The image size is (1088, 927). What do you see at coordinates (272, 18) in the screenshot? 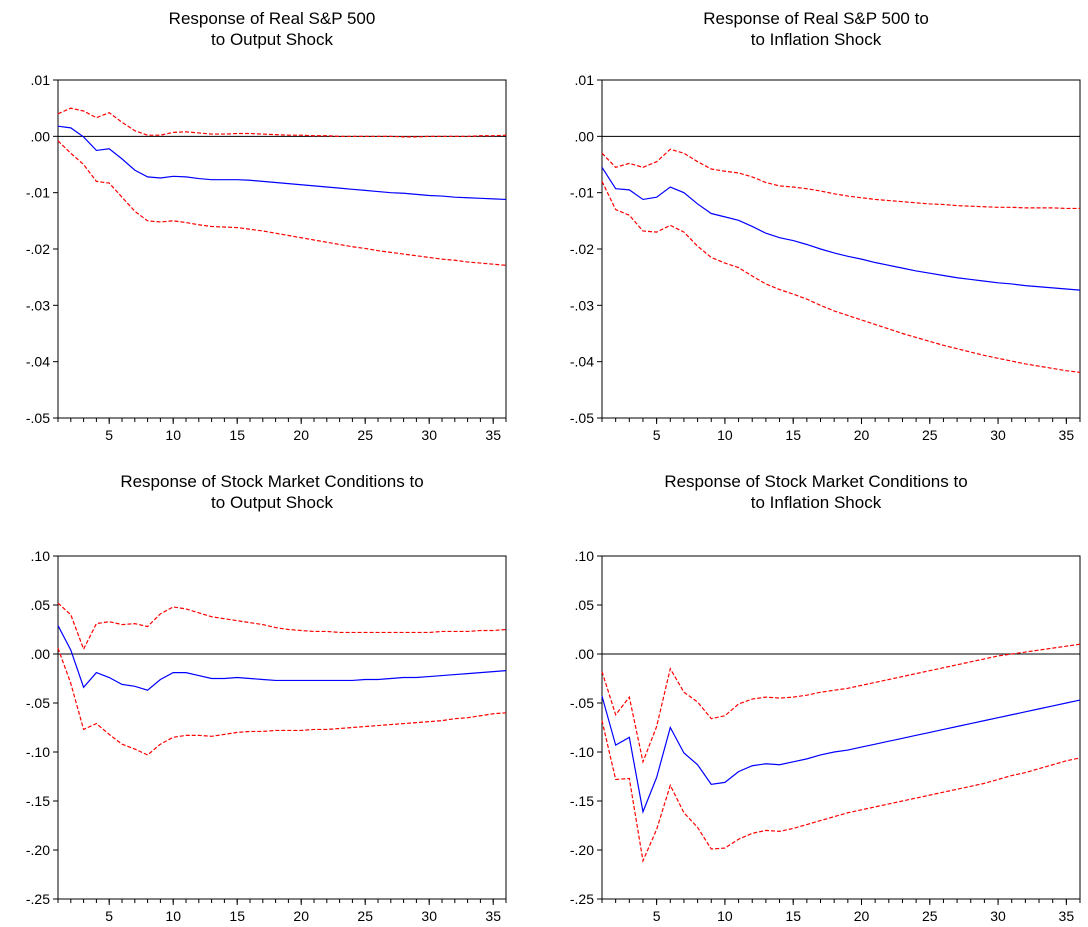
I see `chart-title-line-1: Response of Real S&P 500` at bounding box center [272, 18].